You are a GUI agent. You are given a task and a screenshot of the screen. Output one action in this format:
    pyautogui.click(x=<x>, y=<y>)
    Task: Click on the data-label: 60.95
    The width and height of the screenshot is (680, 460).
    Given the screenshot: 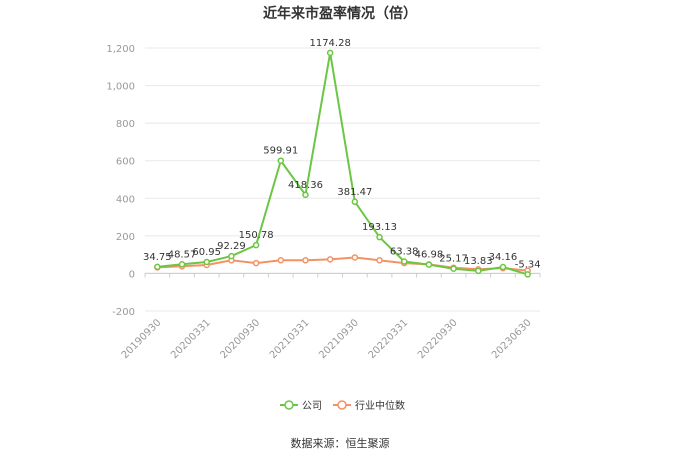 What is the action you would take?
    pyautogui.click(x=206, y=252)
    